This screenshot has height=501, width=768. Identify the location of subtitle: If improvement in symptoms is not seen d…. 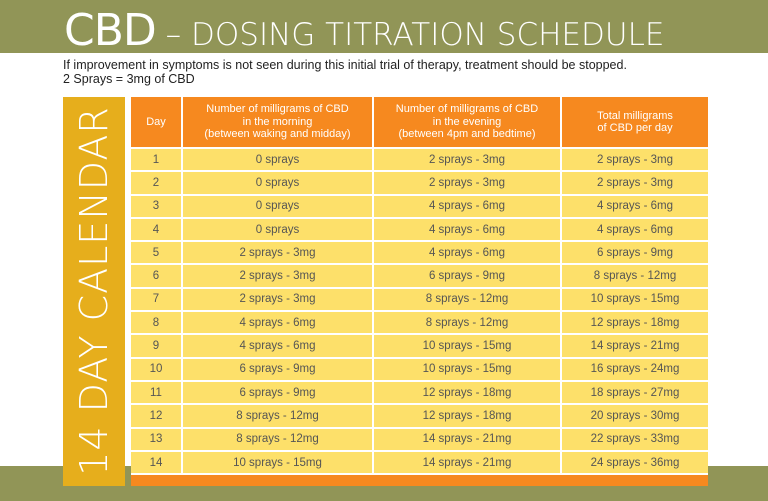
(345, 72).